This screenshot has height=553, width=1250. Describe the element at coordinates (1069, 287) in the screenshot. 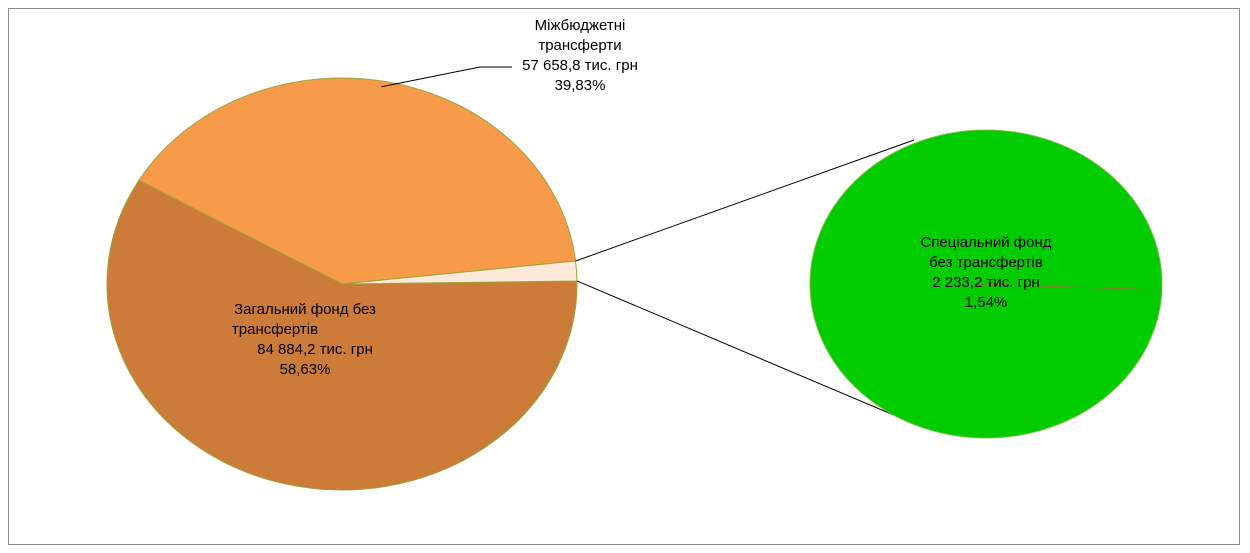

I see `secondary-pie-radius` at that location.